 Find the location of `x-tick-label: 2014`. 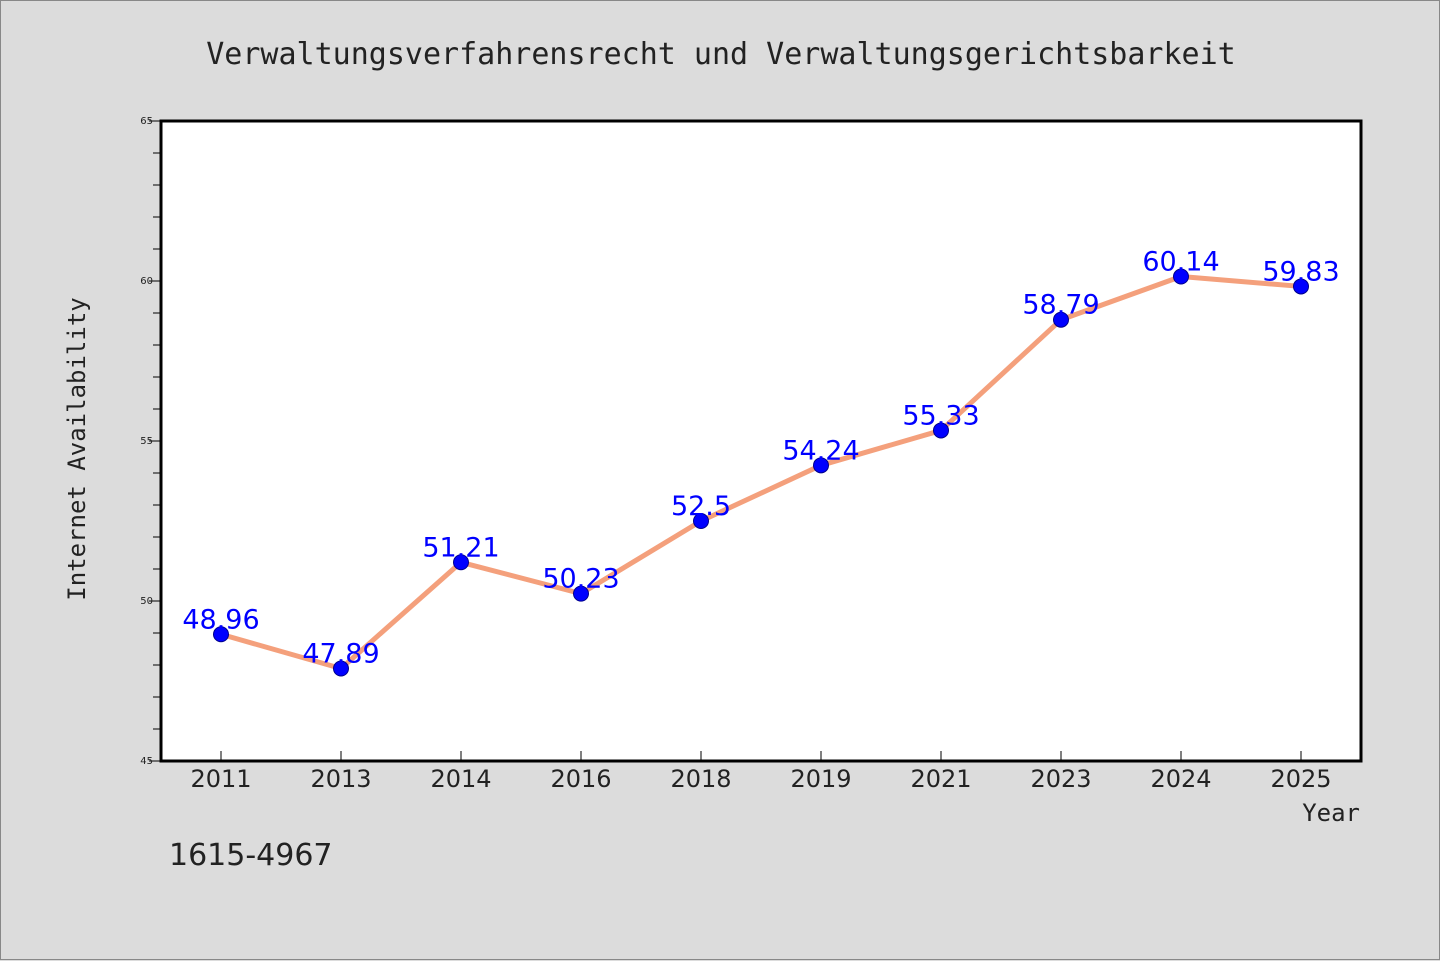

x-tick-label: 2014 is located at coordinates (460, 779).